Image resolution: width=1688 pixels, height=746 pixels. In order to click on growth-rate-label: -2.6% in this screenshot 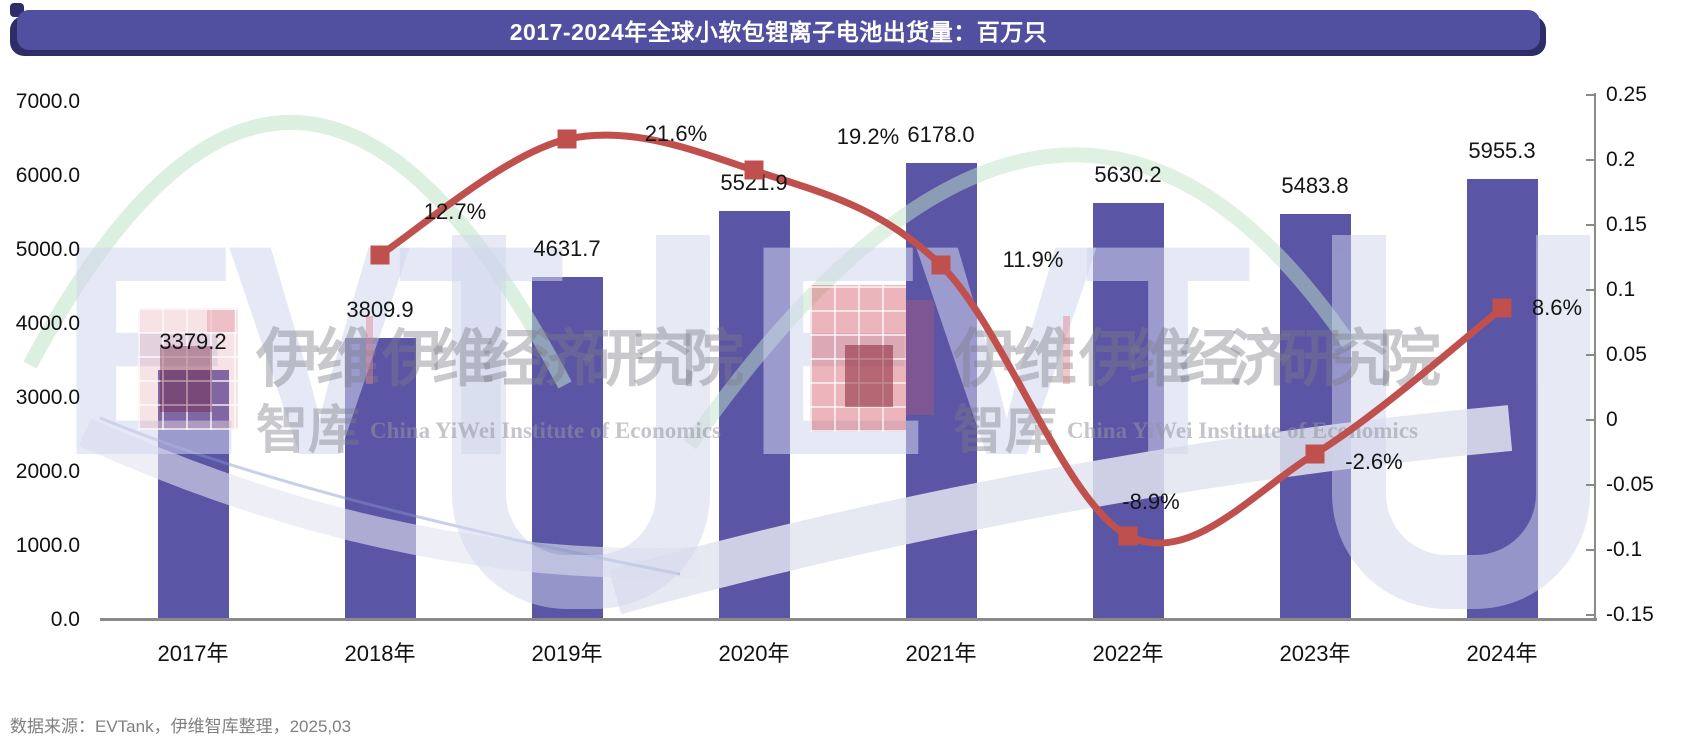, I will do `click(1374, 461)`.